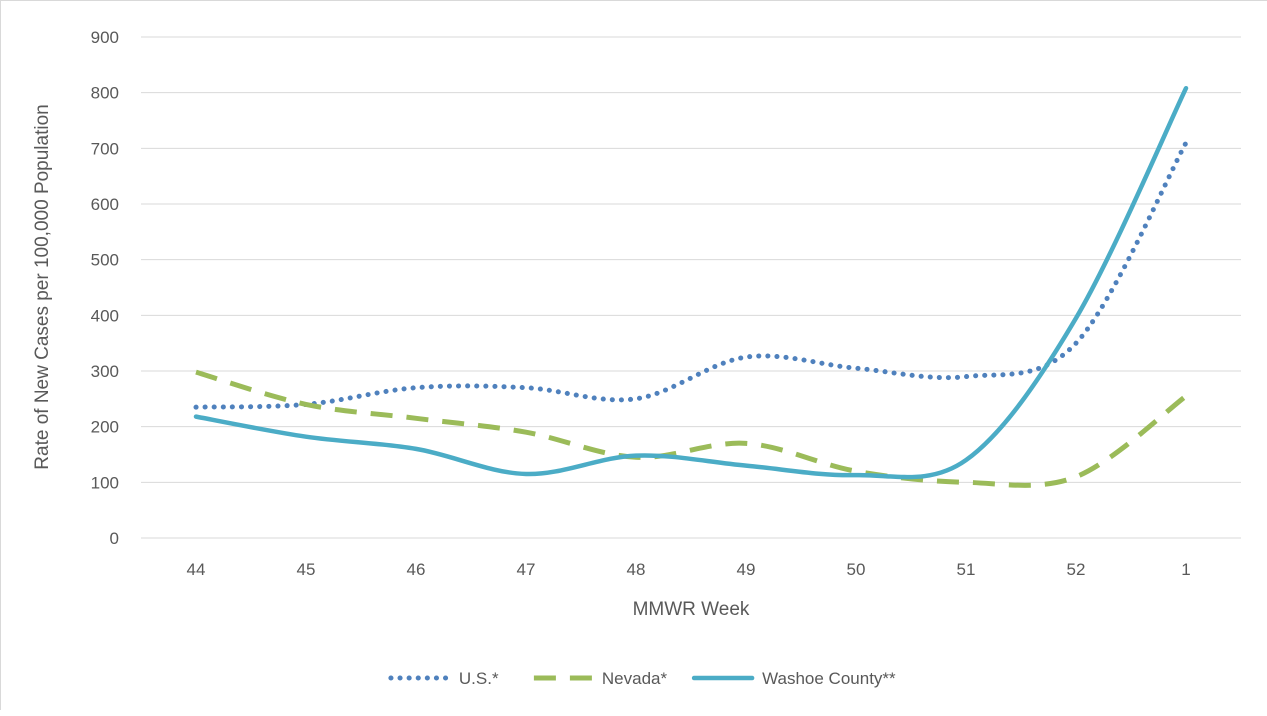  I want to click on y-tick-label: 700, so click(105, 148).